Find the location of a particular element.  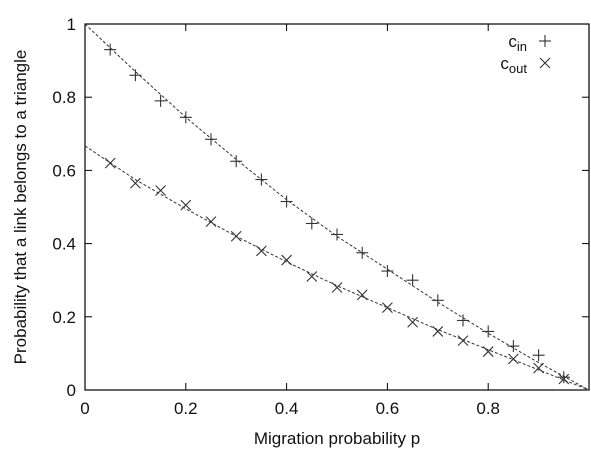

x-tick-label: 0.6 is located at coordinates (388, 408).